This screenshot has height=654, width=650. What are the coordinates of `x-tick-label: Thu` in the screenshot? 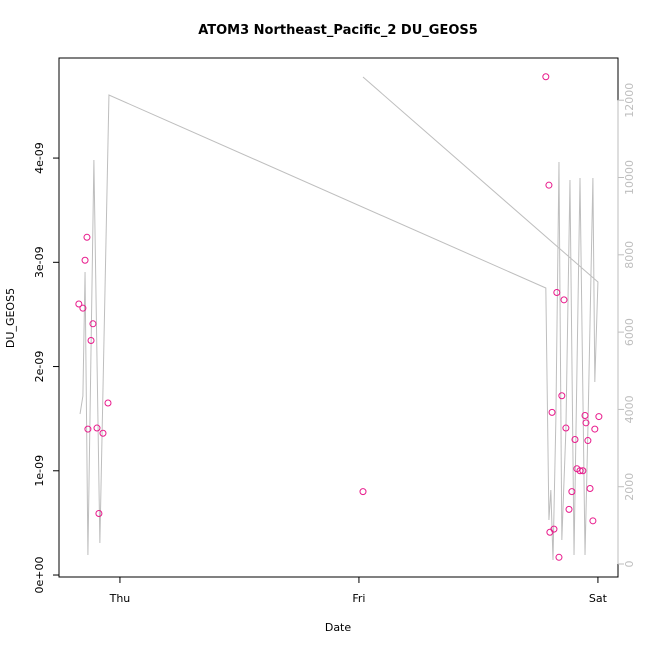 It's located at (120, 598).